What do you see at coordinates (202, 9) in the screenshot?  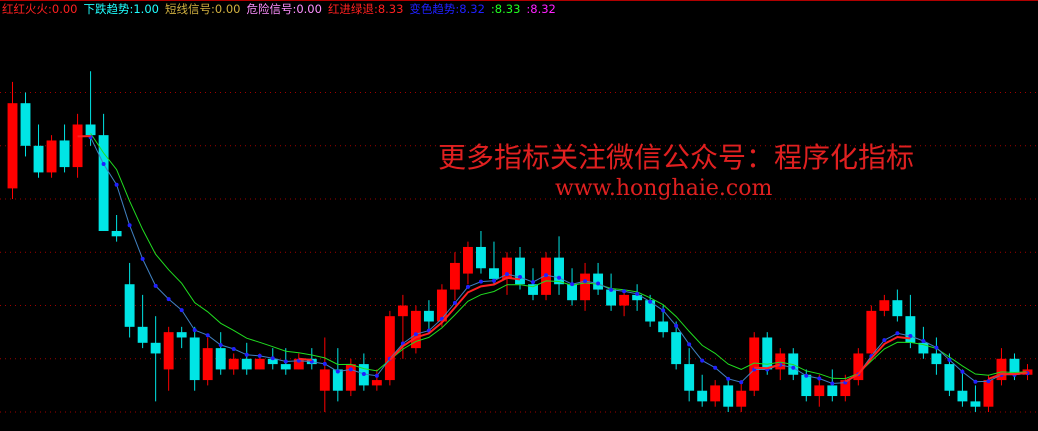 I see `legend-item: 短线信号:0.00` at bounding box center [202, 9].